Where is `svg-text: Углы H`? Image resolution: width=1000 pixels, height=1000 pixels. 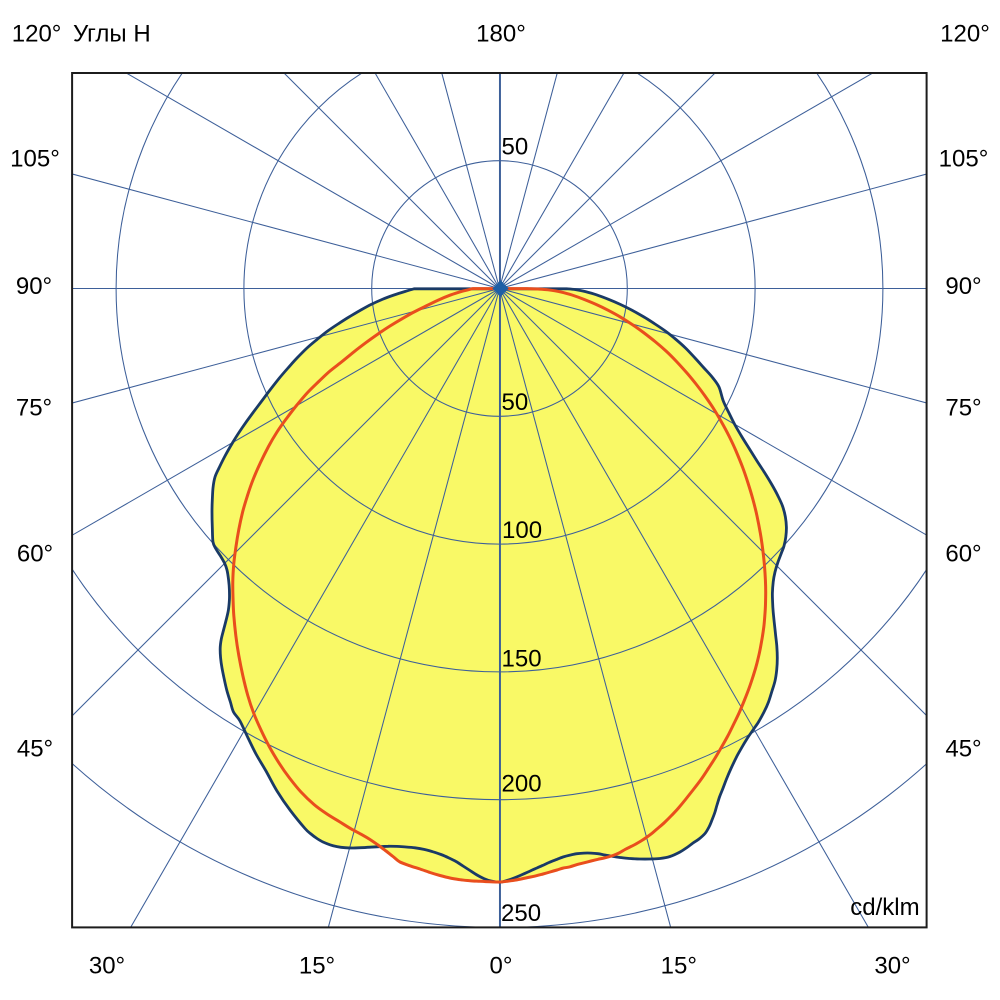 svg-text: Углы H is located at coordinates (112, 34).